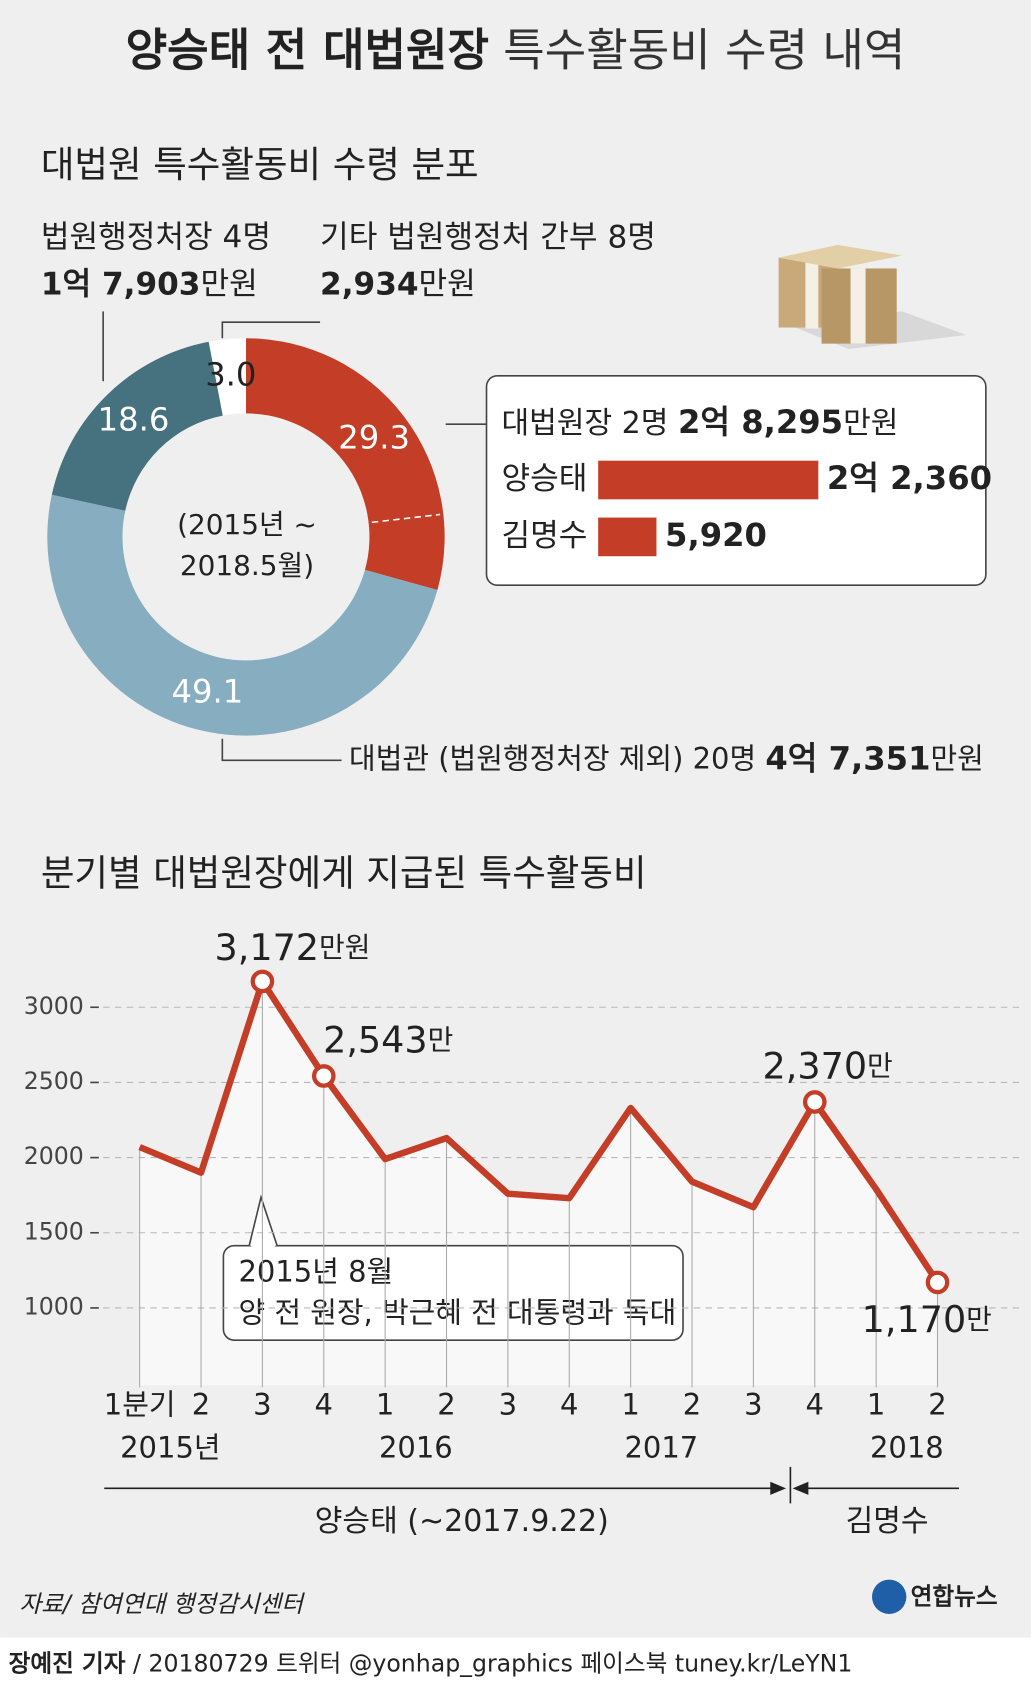  I want to click on slice-amount: 1억 7,903만원, so click(149, 285).